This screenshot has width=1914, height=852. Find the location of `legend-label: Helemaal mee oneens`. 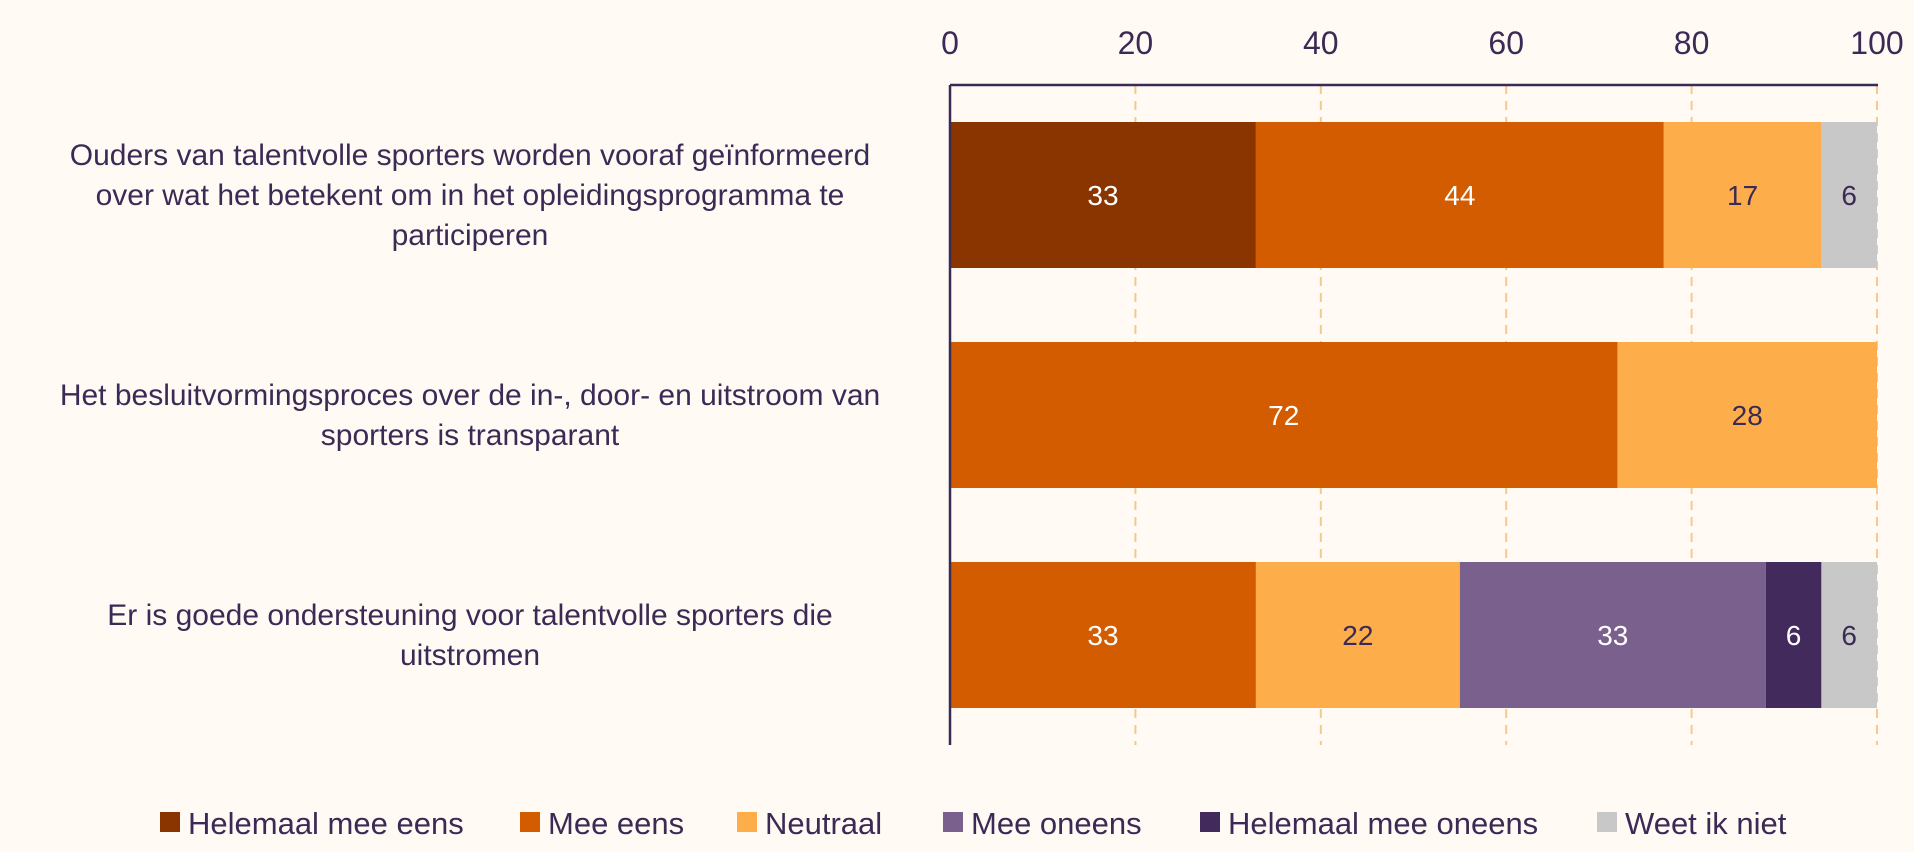

legend-label: Helemaal mee oneens is located at coordinates (1383, 823).